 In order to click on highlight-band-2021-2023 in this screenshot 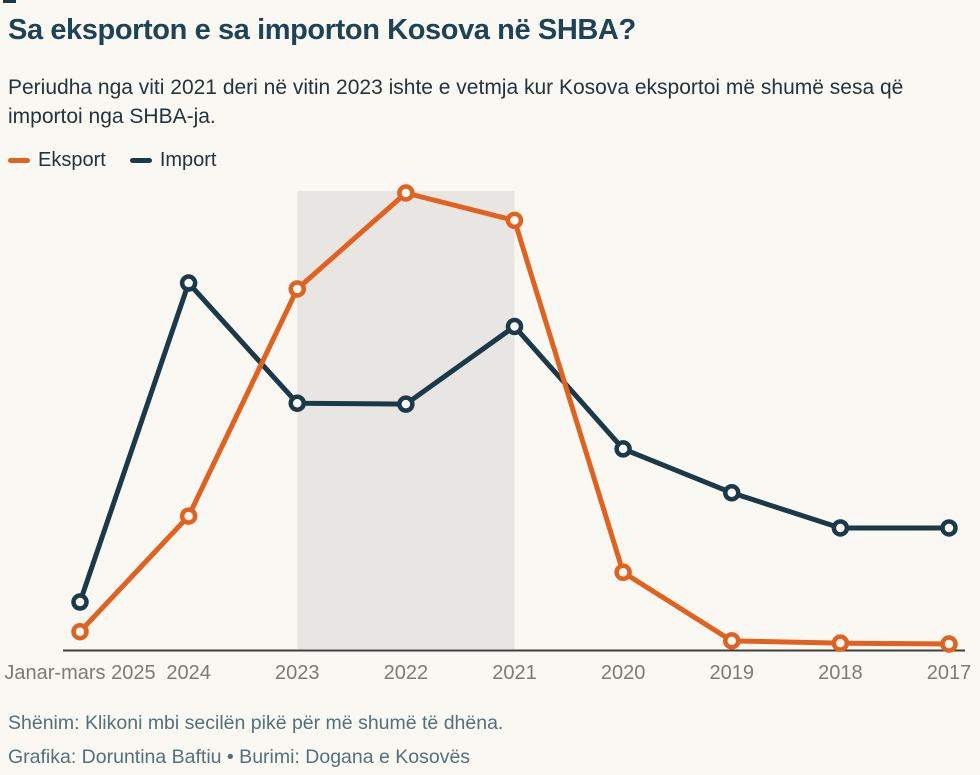, I will do `click(406, 420)`.